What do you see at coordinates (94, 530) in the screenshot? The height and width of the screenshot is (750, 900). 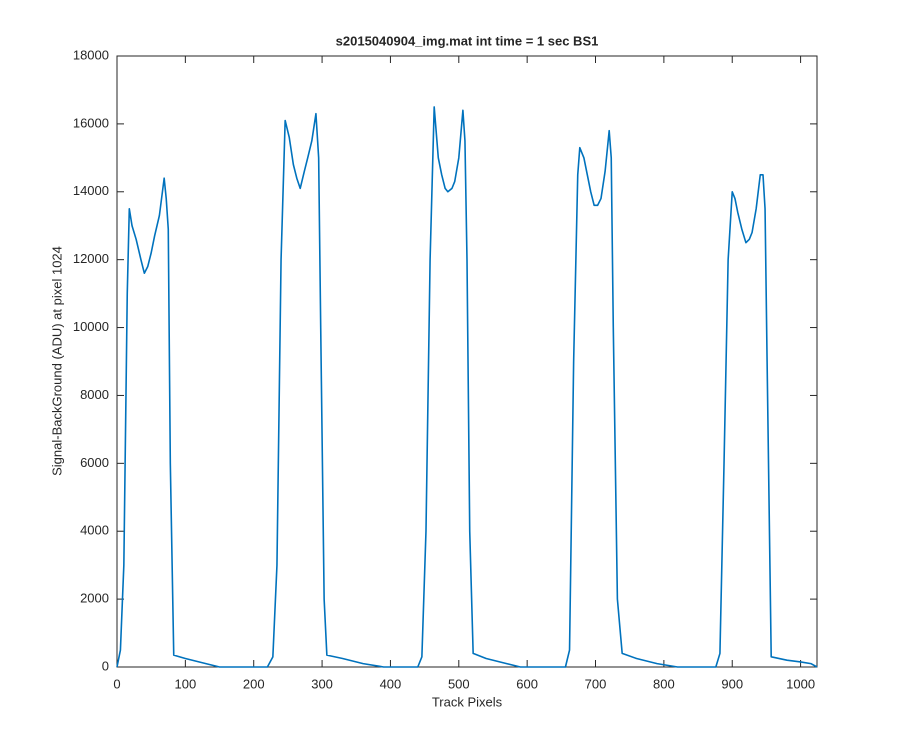 I see `y-tick-label: 4000` at bounding box center [94, 530].